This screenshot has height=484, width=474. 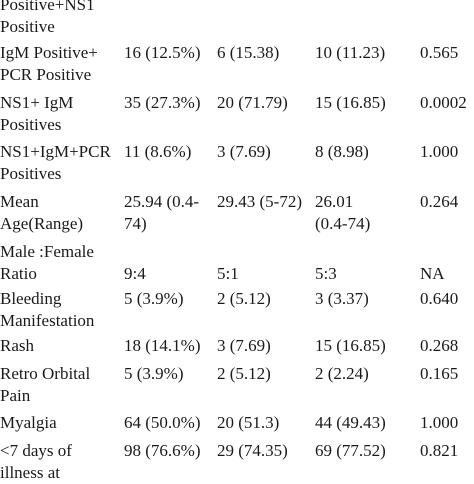 I want to click on p-value: 0.821, so click(x=439, y=450).